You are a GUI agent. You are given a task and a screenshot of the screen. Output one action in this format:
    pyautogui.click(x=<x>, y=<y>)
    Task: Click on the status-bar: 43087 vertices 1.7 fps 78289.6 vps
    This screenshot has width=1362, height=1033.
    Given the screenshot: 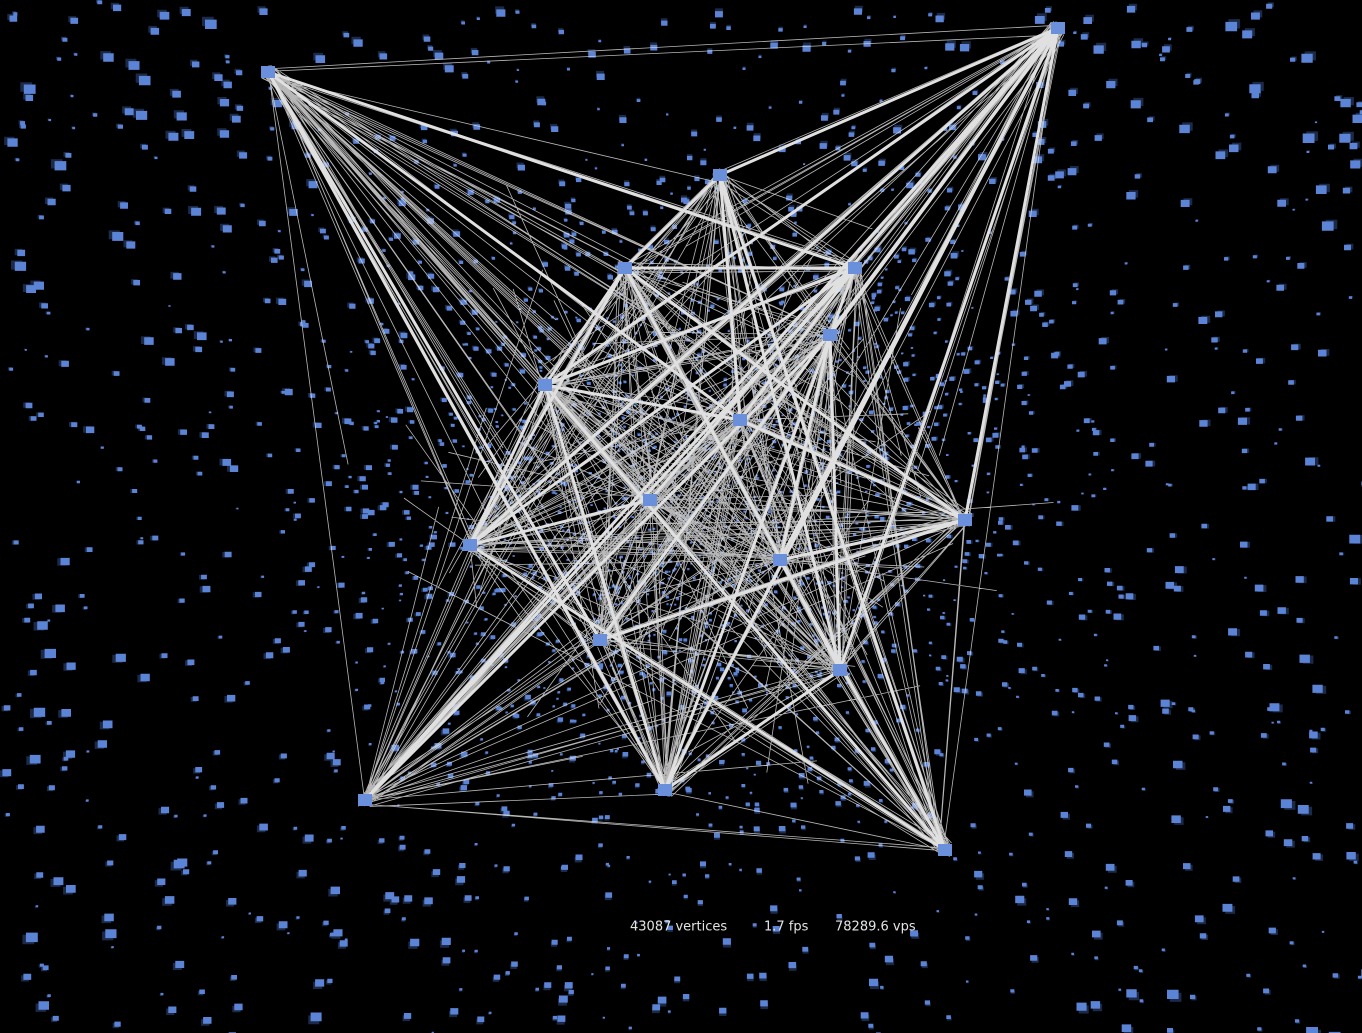 What is the action you would take?
    pyautogui.click(x=773, y=927)
    